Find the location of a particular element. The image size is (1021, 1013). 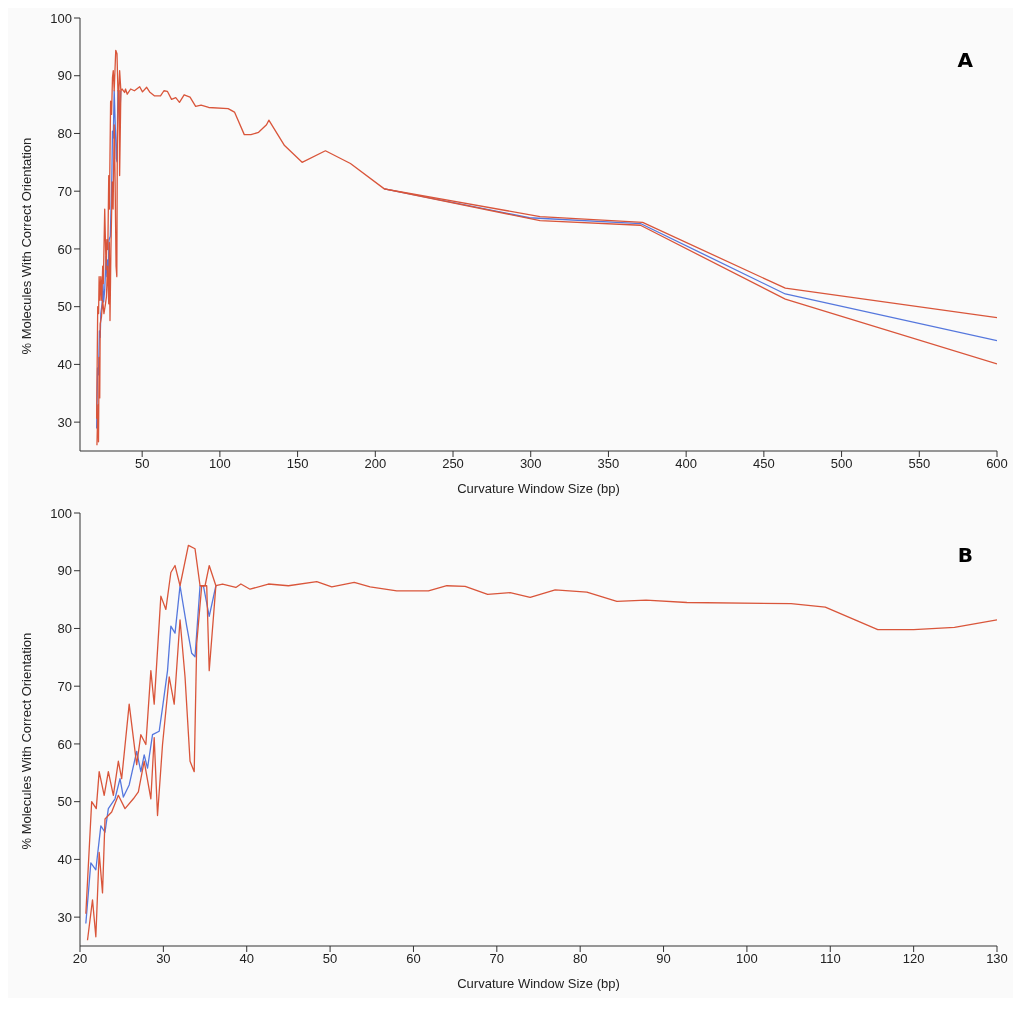

x-tick-label: 400 is located at coordinates (686, 464).